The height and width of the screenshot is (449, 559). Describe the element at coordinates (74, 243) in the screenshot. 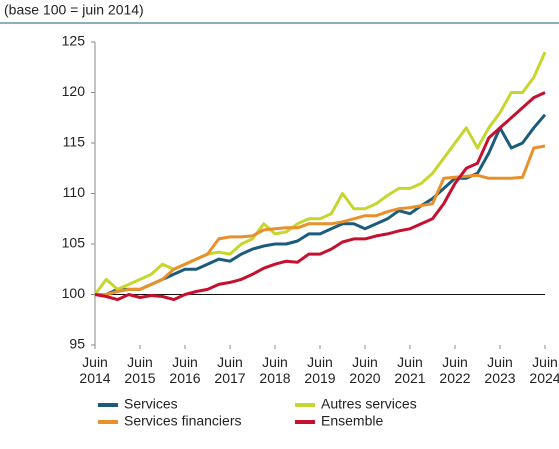

I see `y-tick-label: 105` at that location.